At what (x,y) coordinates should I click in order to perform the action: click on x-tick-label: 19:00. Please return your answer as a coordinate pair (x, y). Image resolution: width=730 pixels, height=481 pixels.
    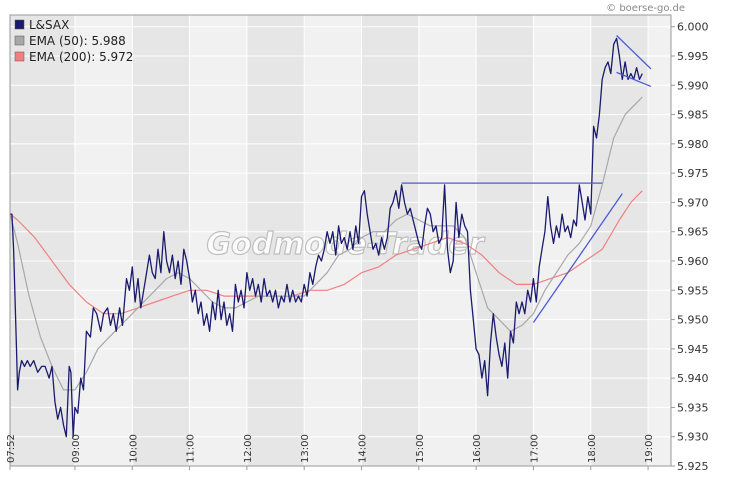
    Looking at the image, I should click on (649, 448).